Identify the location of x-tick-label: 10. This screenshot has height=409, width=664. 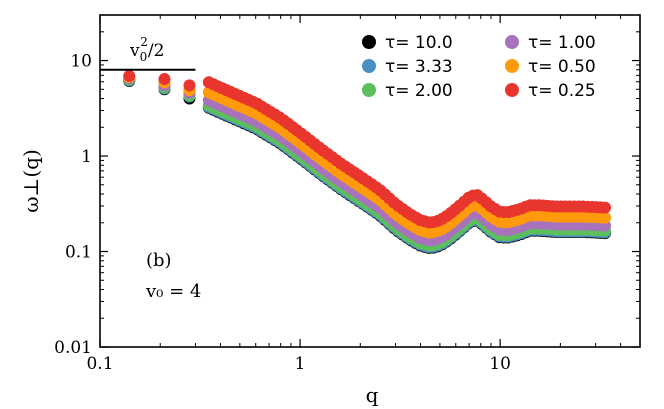
(500, 364).